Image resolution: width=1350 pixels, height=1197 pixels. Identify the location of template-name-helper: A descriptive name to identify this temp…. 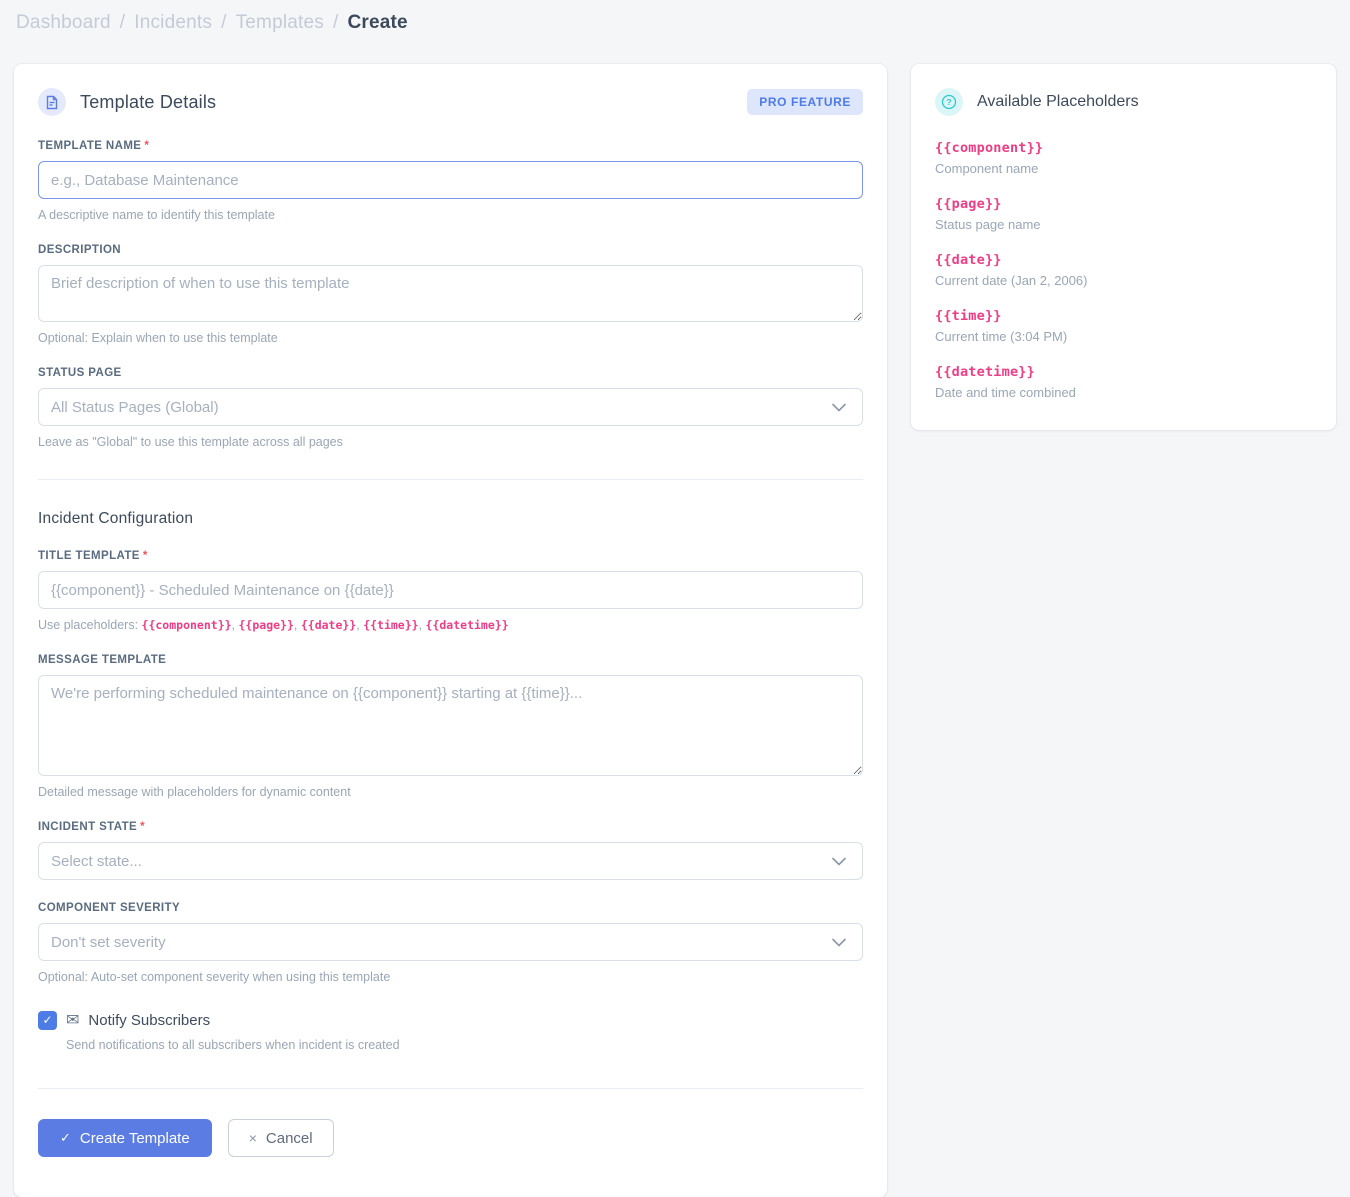
(156, 215).